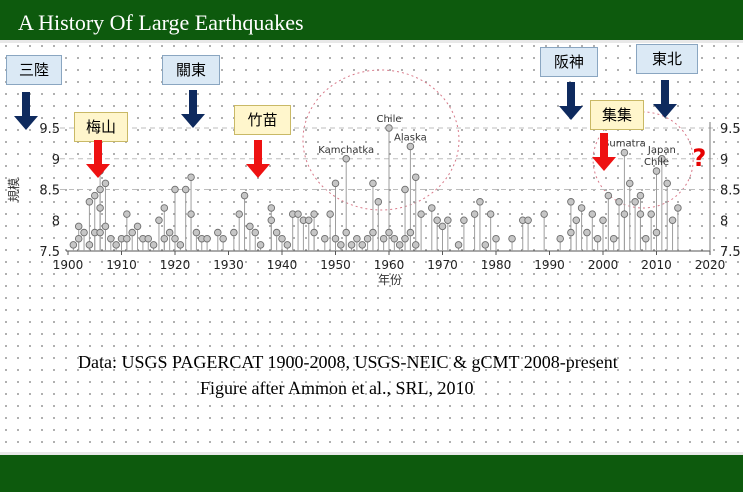 The height and width of the screenshot is (492, 743). I want to click on x-tick-label: 2010, so click(656, 265).